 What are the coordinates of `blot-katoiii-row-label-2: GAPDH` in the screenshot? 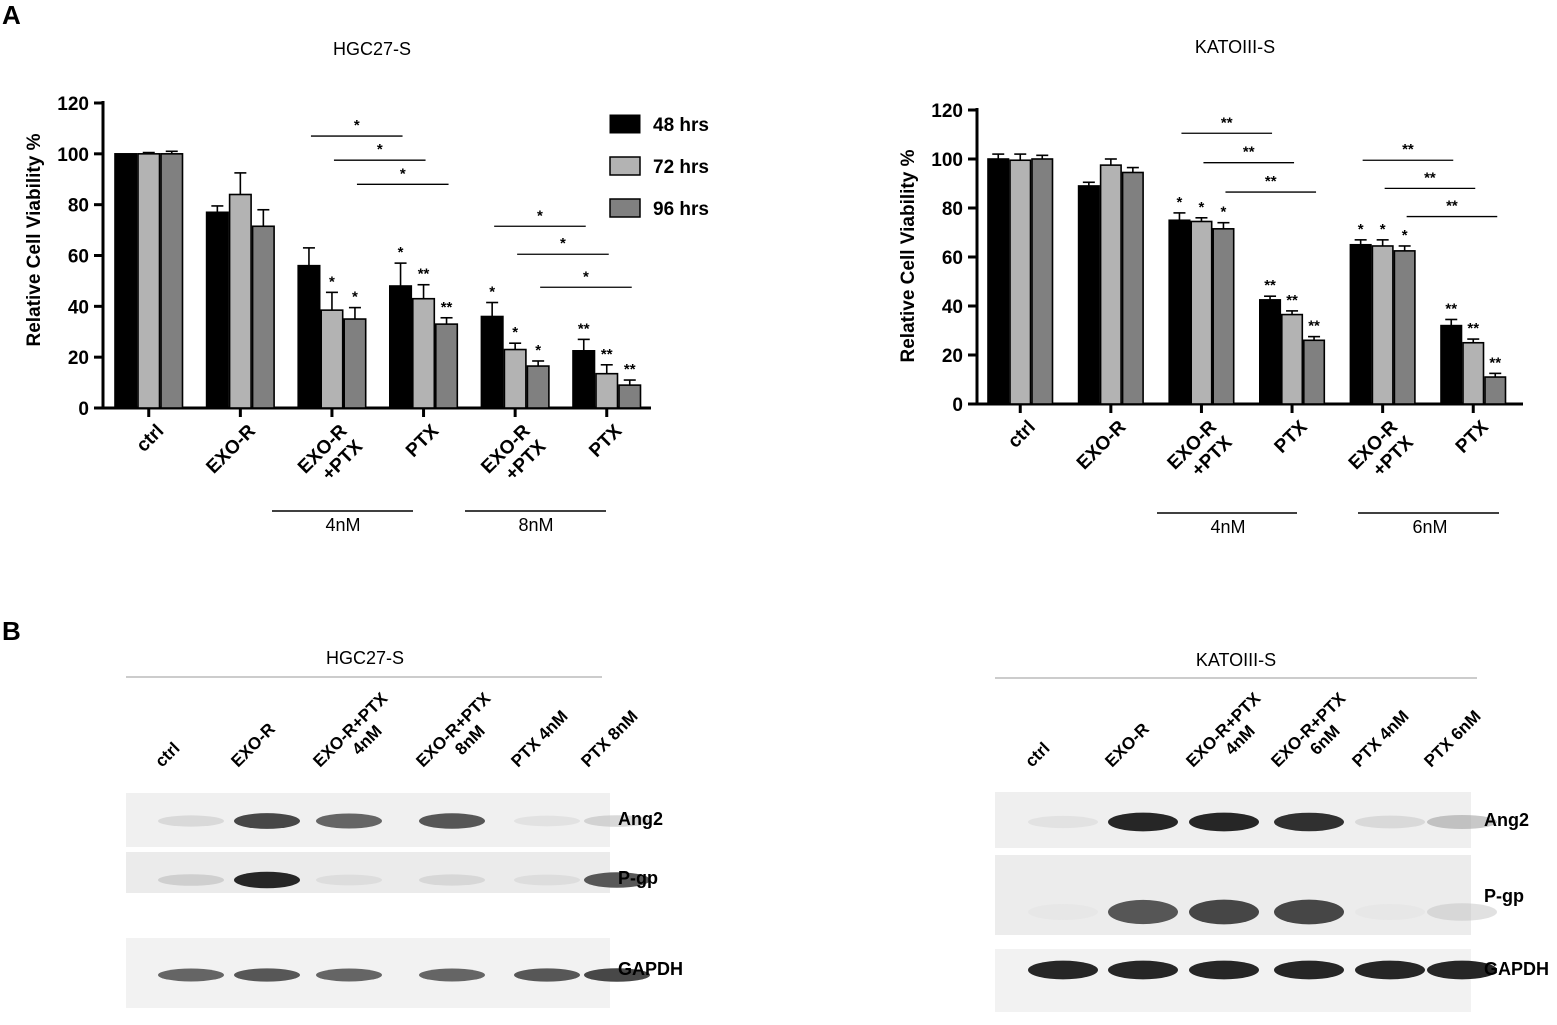 It's located at (1516, 969).